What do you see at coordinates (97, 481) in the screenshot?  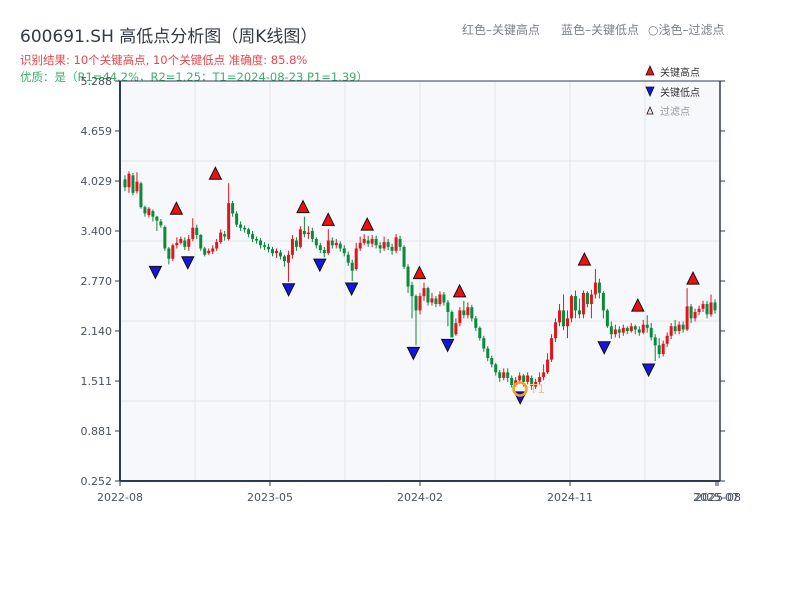 I see `y-tick-label: 0.252` at bounding box center [97, 481].